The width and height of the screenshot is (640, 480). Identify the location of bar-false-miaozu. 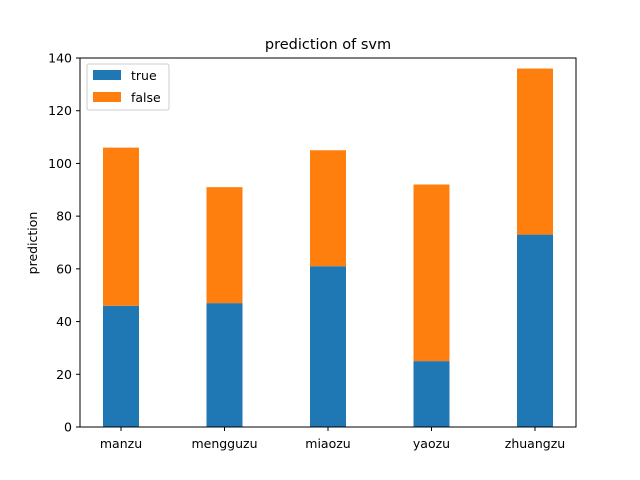
(328, 208).